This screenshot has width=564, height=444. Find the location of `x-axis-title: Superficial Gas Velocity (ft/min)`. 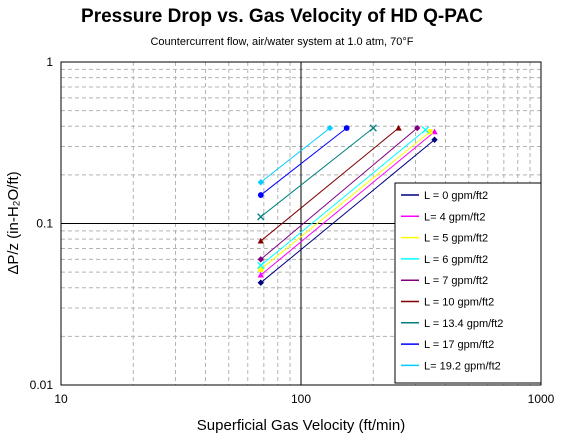

x-axis-title: Superficial Gas Velocity (ft/min) is located at coordinates (301, 425).